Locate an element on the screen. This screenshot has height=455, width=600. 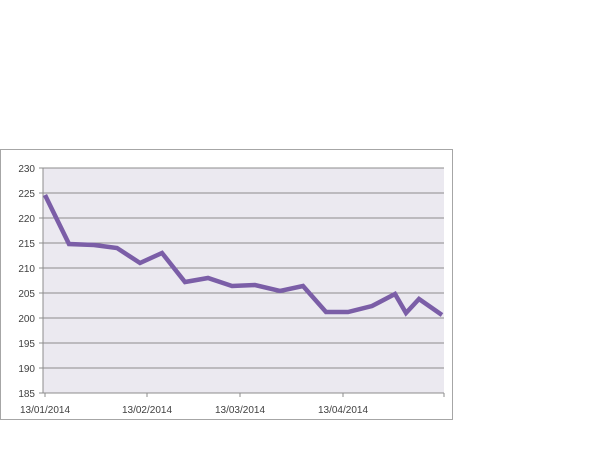
y-tick-label: 190 is located at coordinates (26, 369).